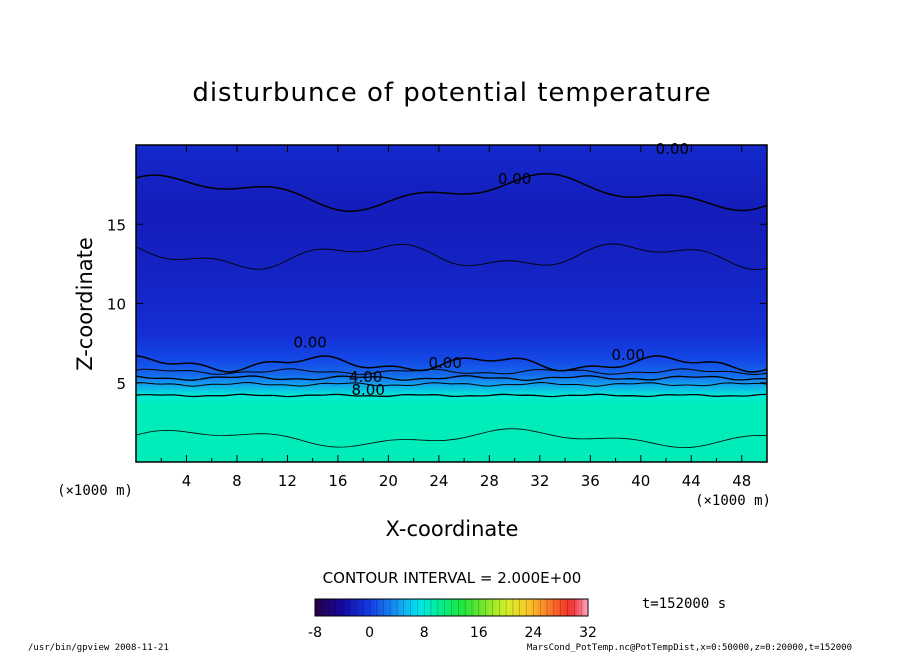  I want to click on contour-neg2, so click(451, 256).